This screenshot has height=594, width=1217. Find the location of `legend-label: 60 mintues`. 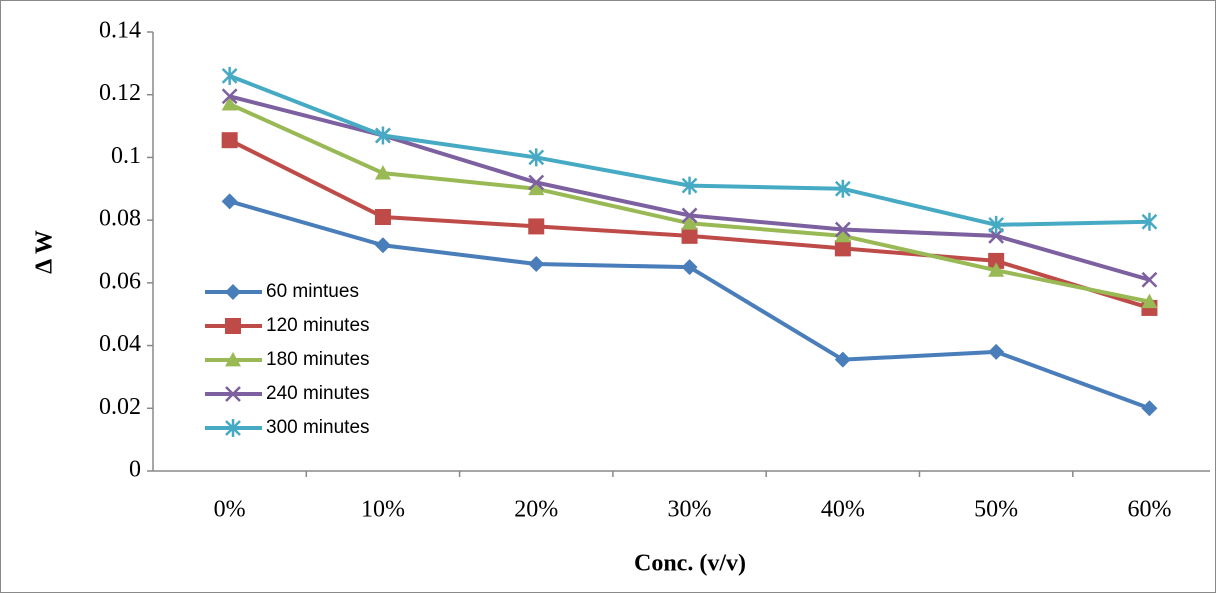

legend-label: 60 mintues is located at coordinates (312, 291).